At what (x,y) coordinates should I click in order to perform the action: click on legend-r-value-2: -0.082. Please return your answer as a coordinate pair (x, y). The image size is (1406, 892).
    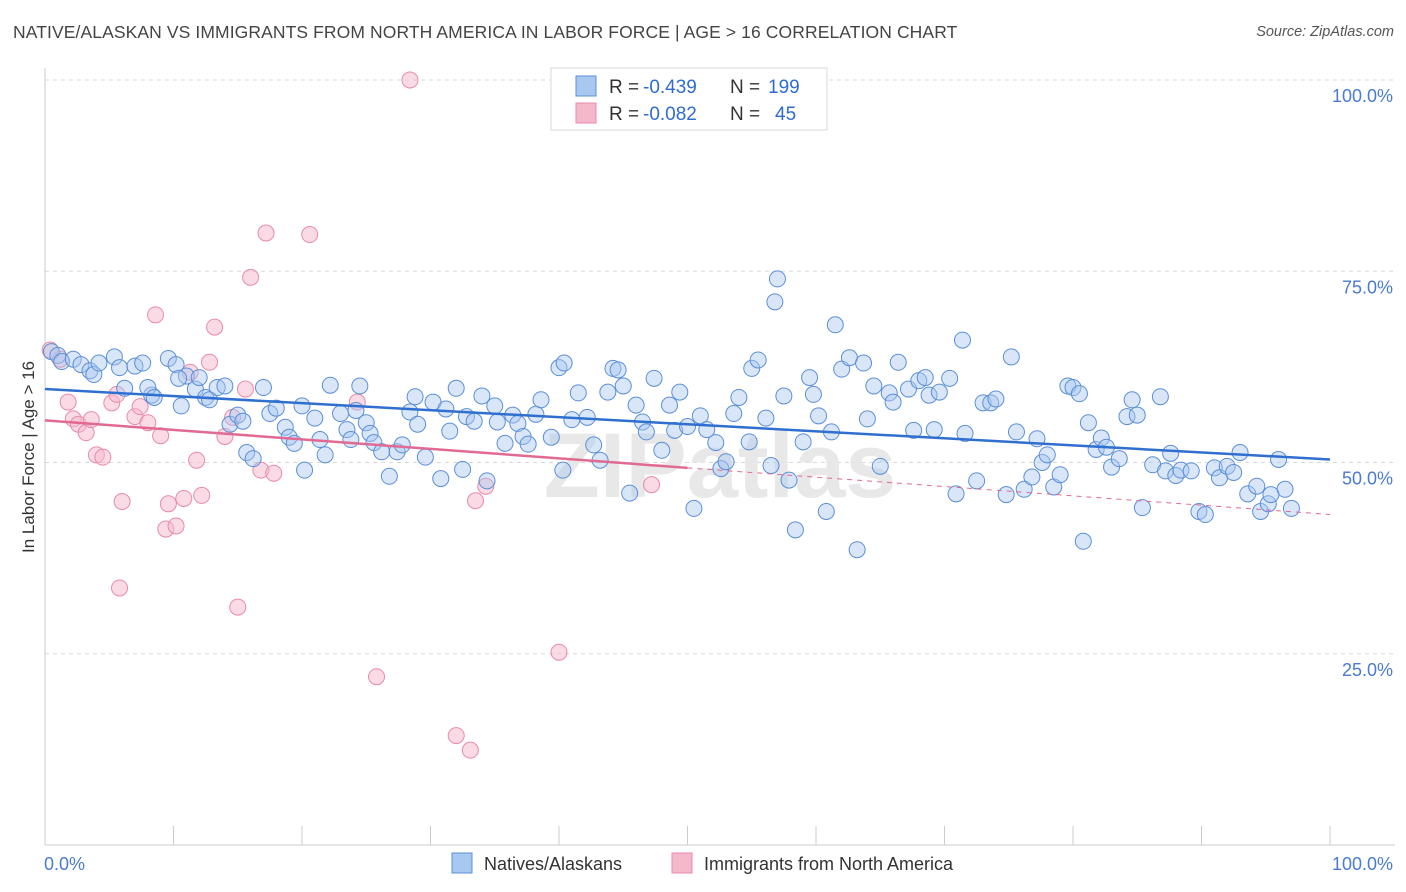
    Looking at the image, I should click on (670, 114).